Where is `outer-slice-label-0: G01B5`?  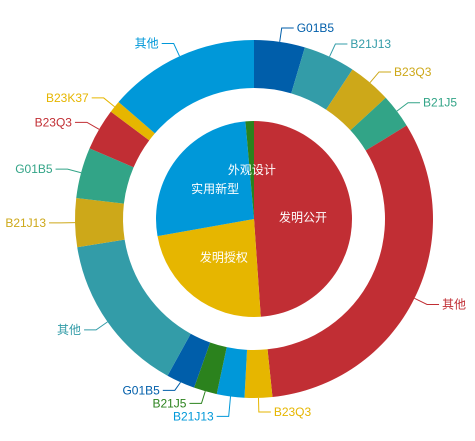 outer-slice-label-0: G01B5 is located at coordinates (316, 28).